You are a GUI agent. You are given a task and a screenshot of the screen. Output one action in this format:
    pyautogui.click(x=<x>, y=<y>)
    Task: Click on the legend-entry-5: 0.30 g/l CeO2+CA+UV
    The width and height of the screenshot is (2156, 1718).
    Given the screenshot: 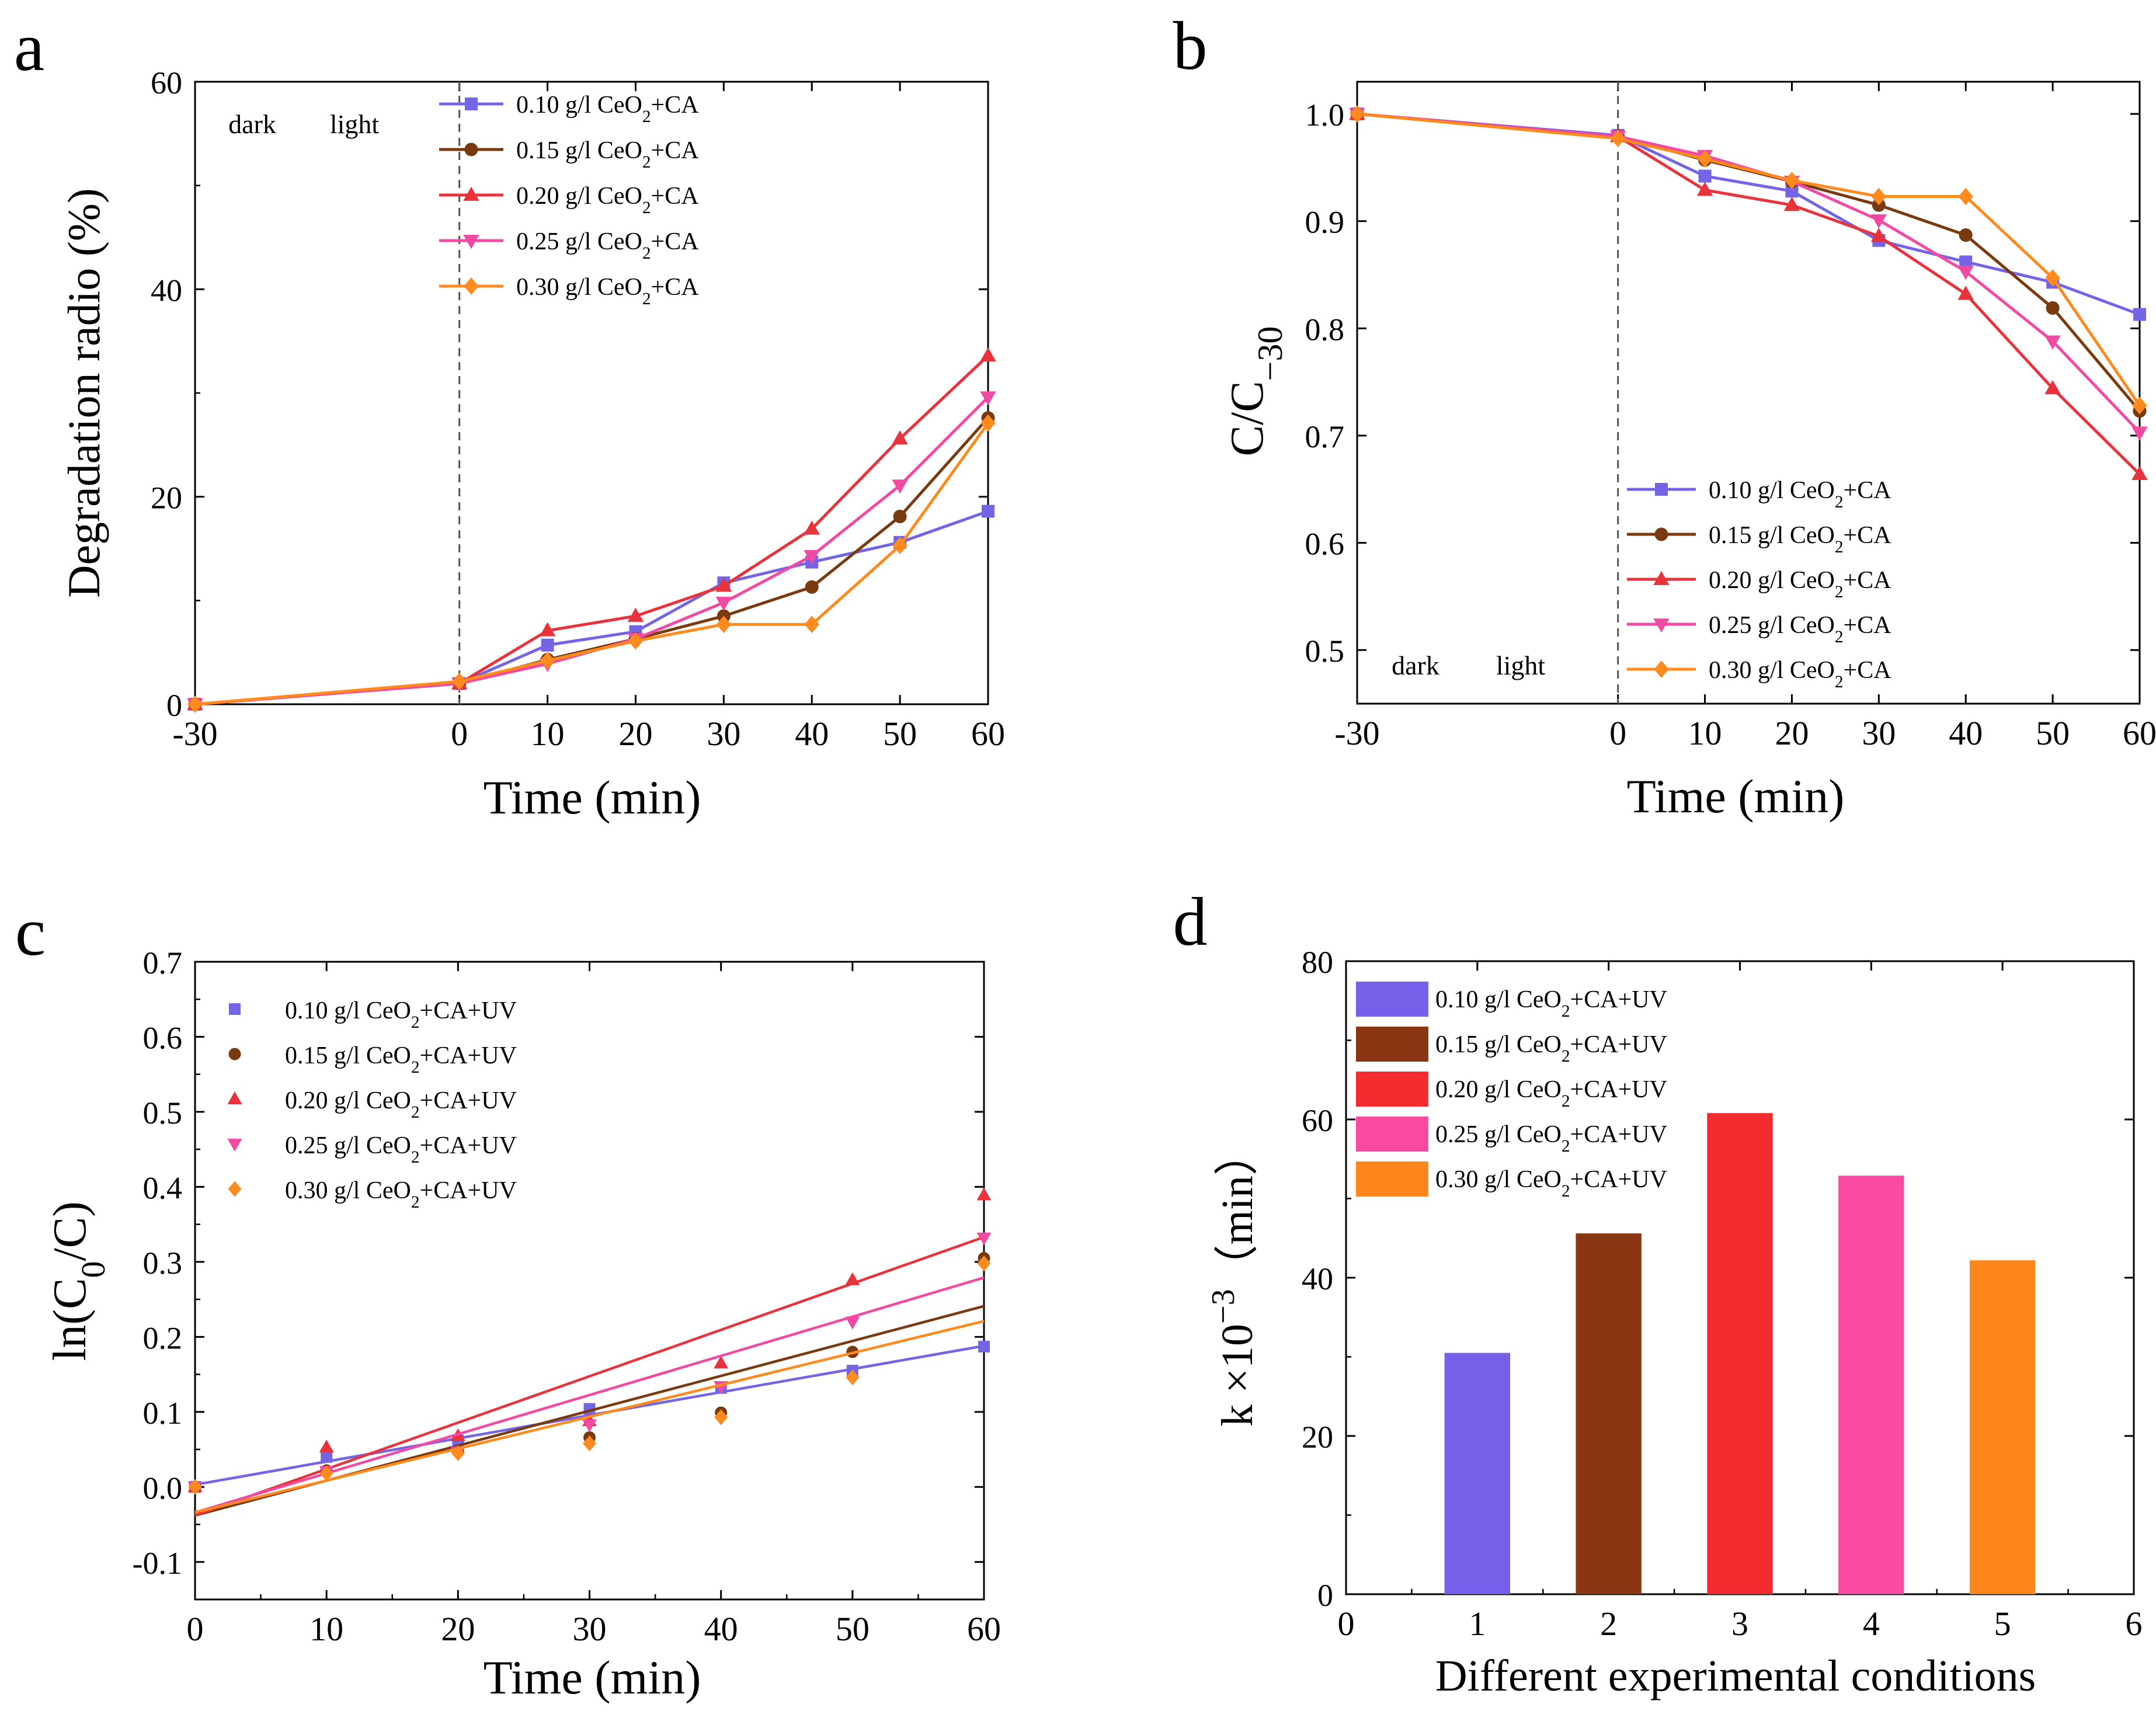 What is the action you would take?
    pyautogui.click(x=401, y=1194)
    